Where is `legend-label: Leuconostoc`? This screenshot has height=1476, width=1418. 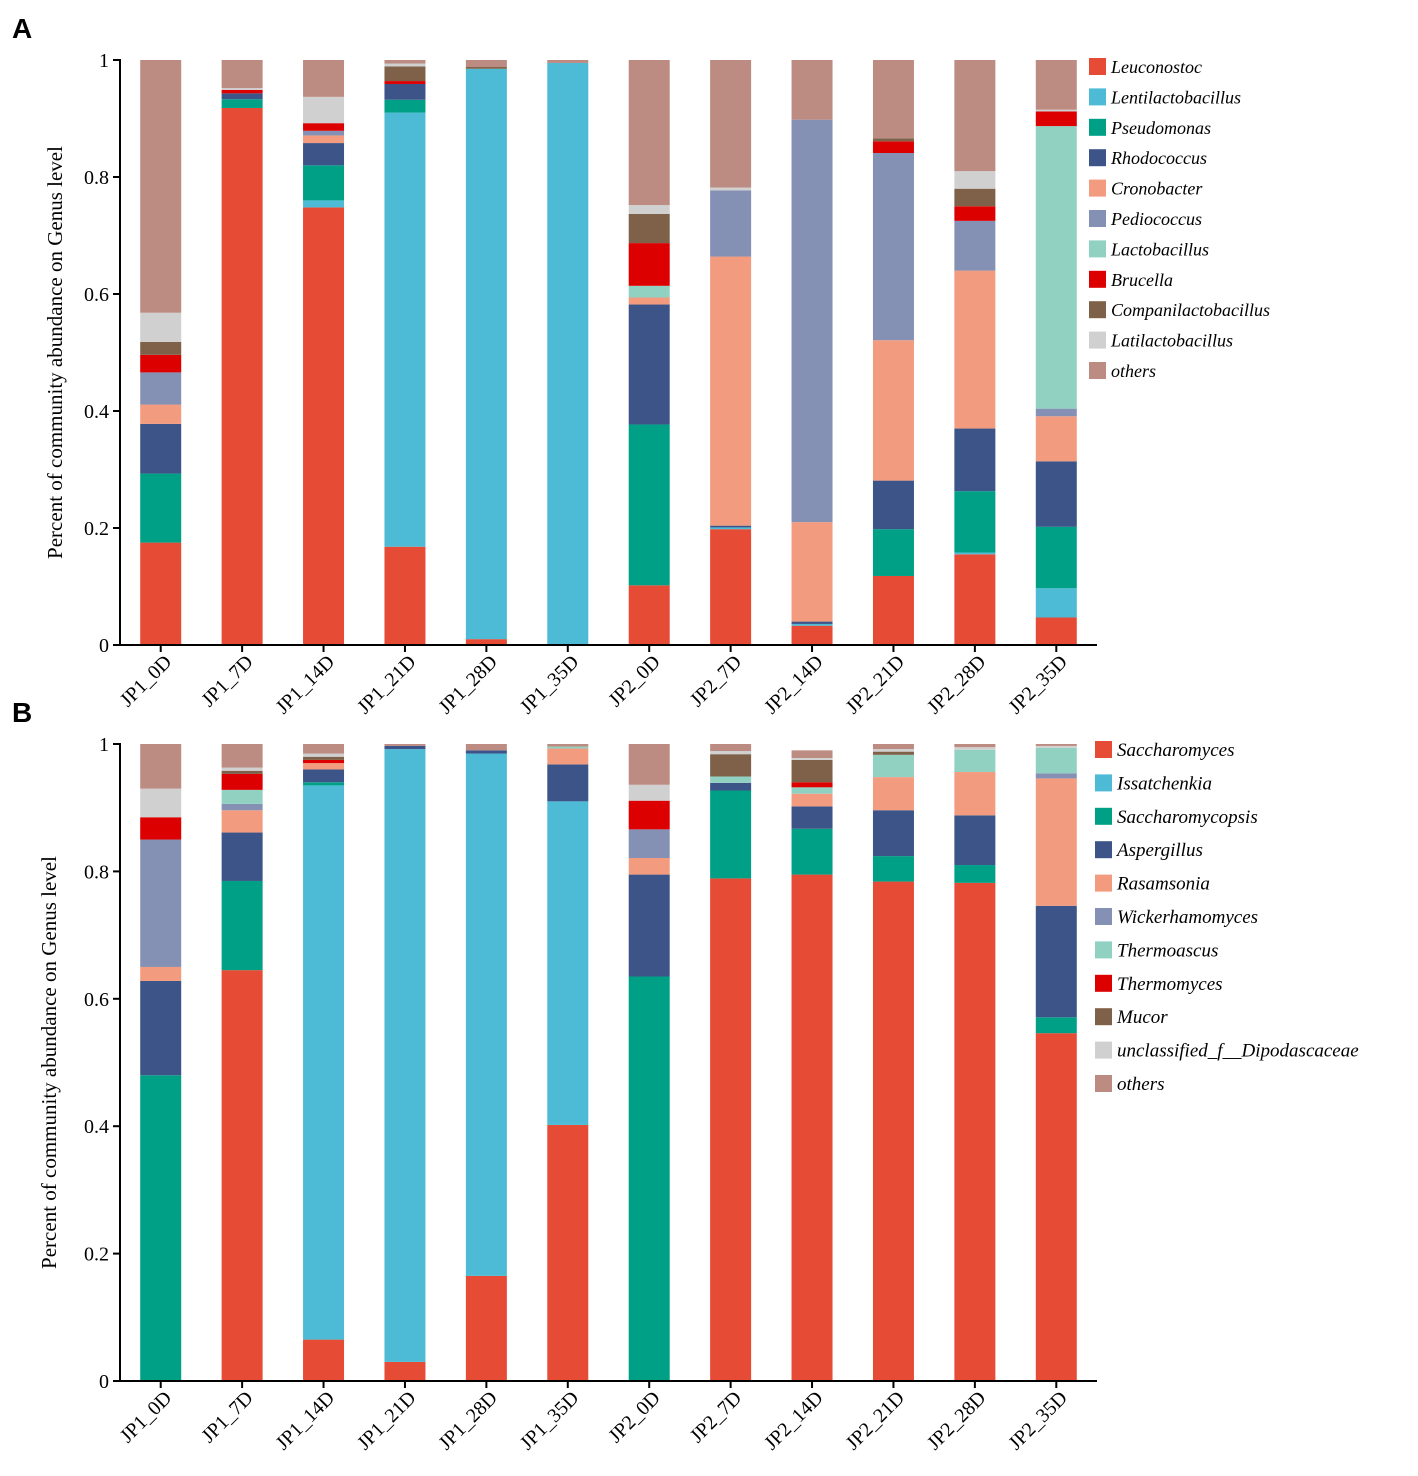 legend-label: Leuconostoc is located at coordinates (1156, 67).